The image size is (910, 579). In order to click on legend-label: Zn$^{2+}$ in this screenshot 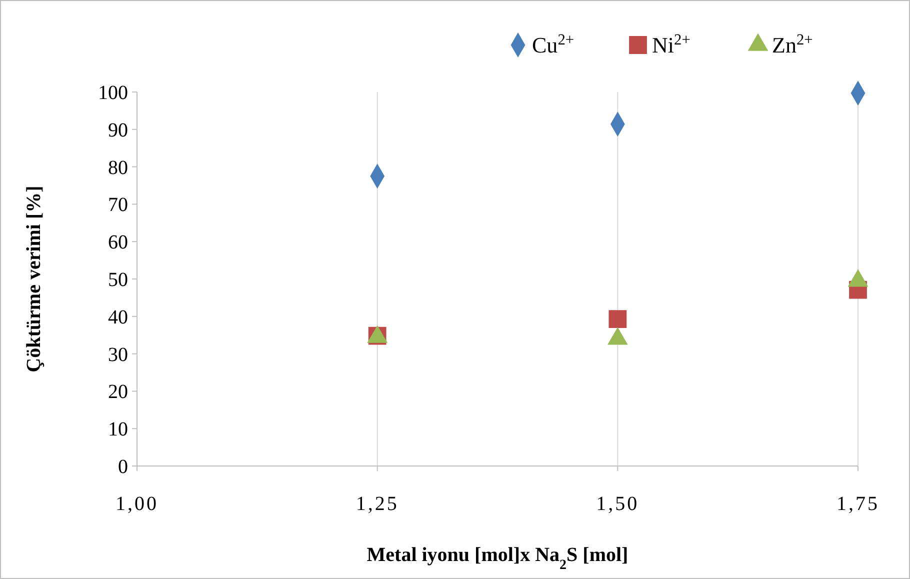, I will do `click(792, 44)`.